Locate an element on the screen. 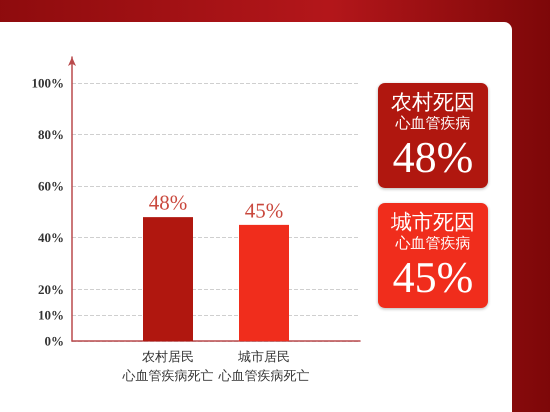 This screenshot has height=412, width=550. x-tick-label: 城市居民心血管疾病死亡 is located at coordinates (264, 366).